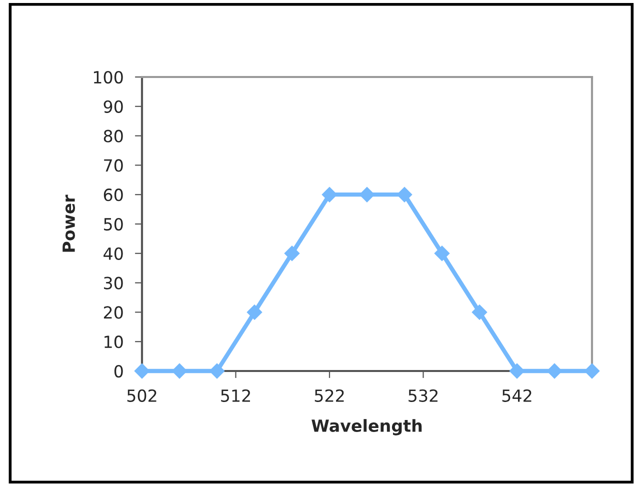  I want to click on x-tick-label: 522, so click(329, 395).